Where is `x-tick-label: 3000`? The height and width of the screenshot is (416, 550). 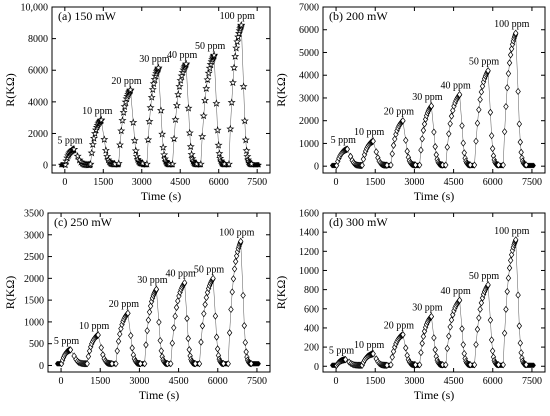
x-tick-label: 3000 is located at coordinates (414, 182).